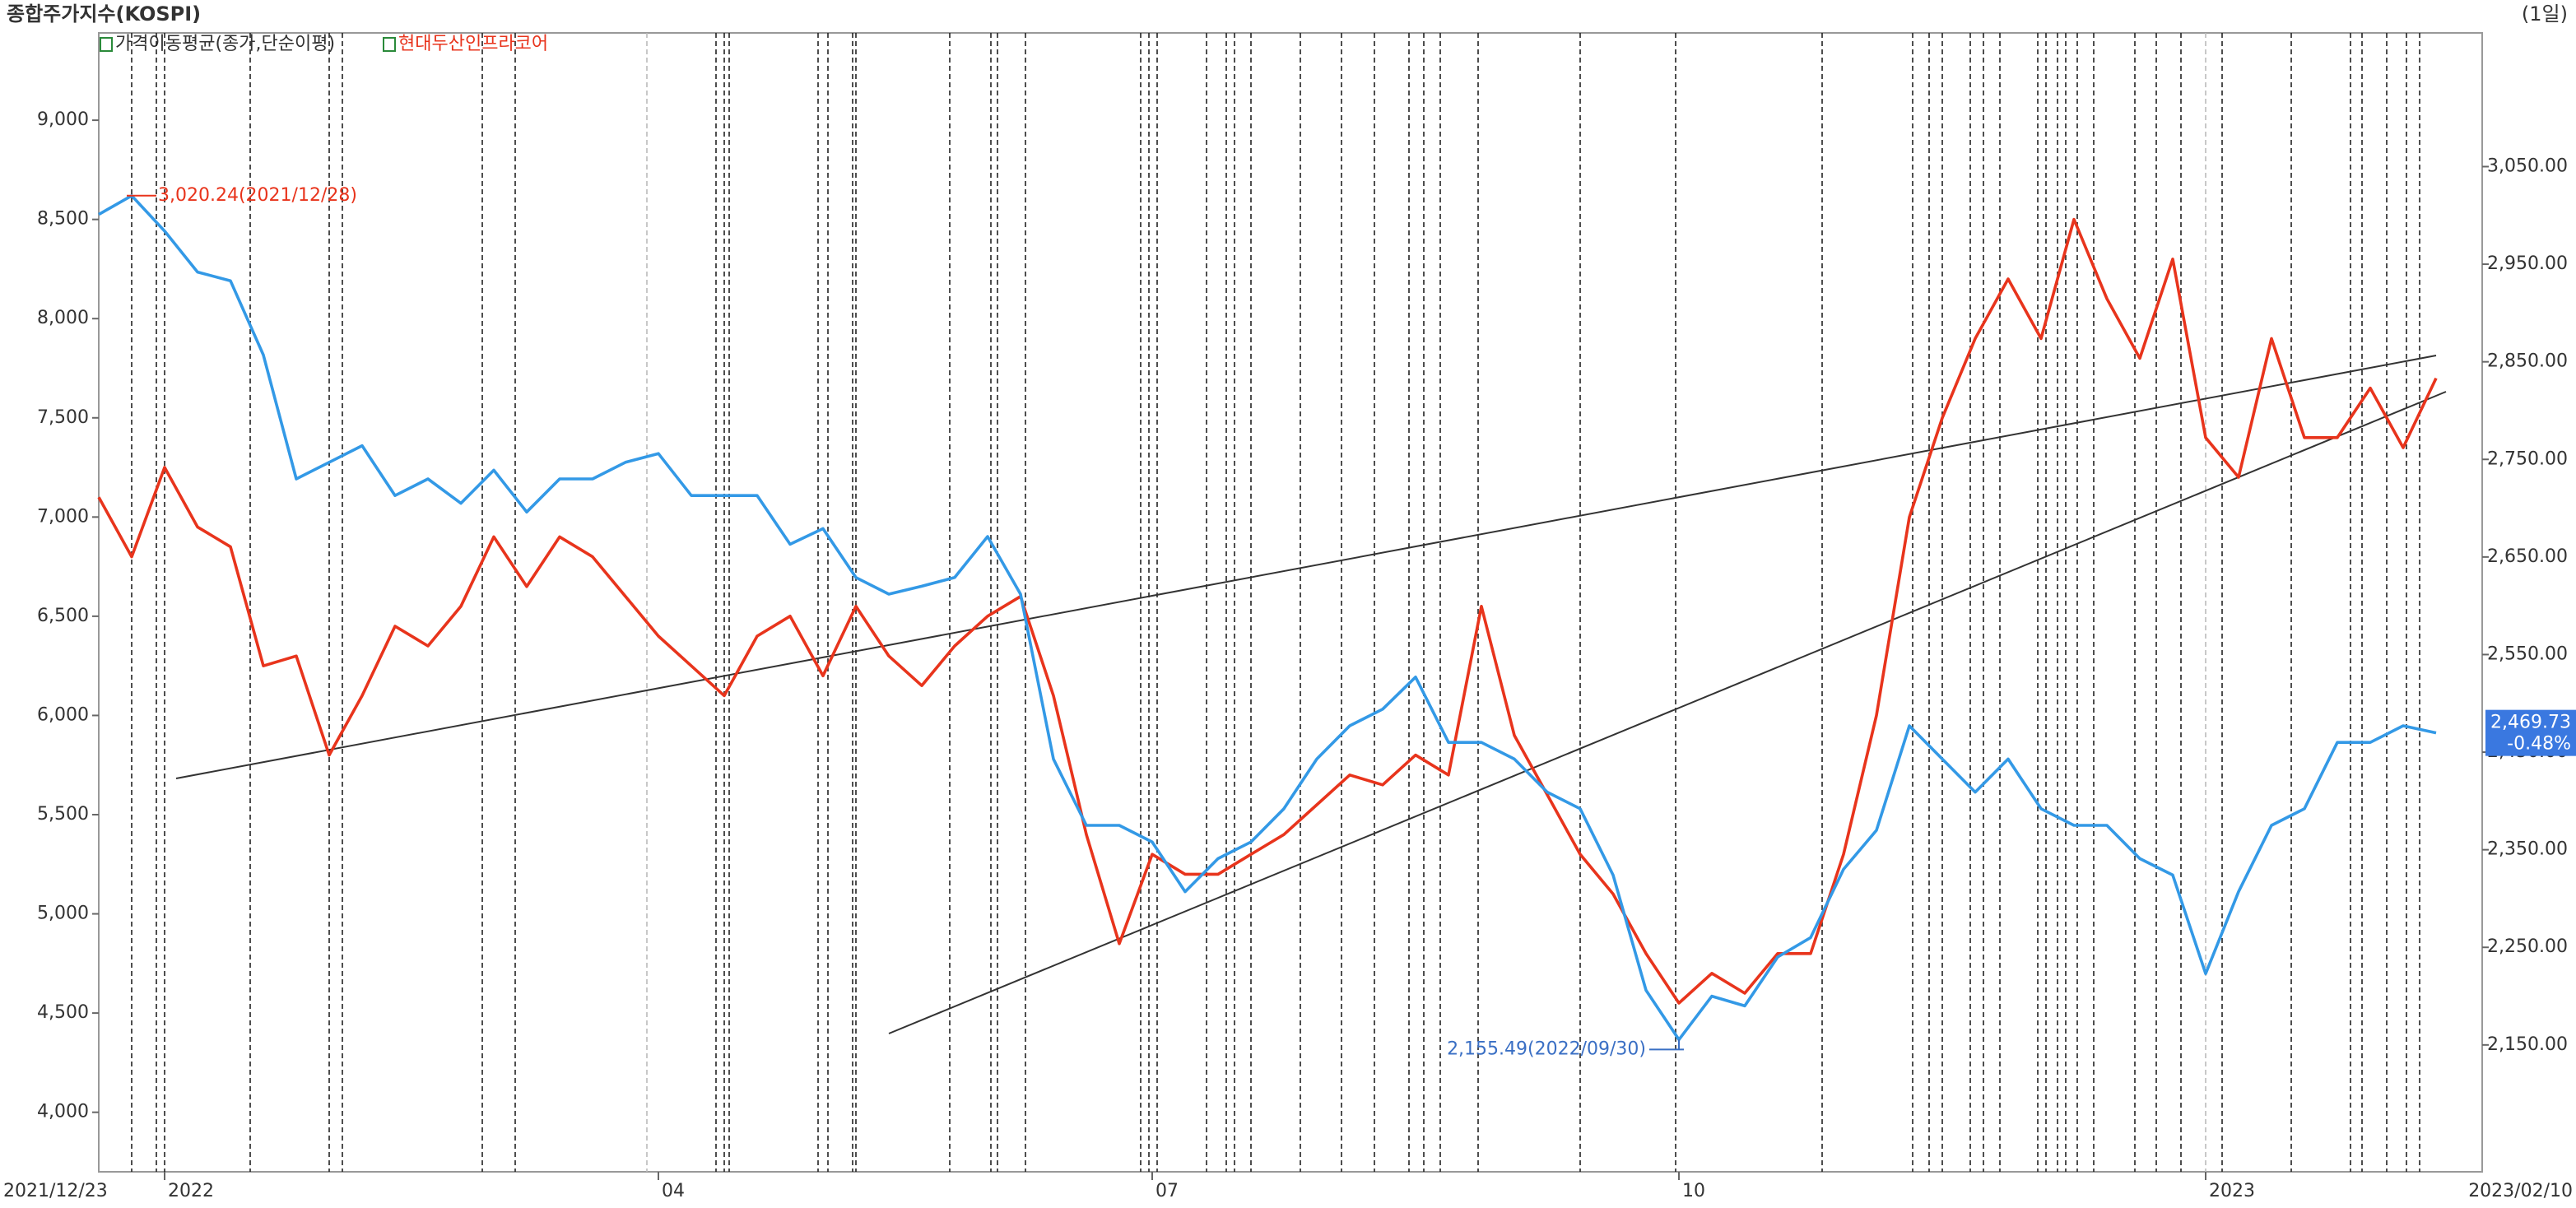 This screenshot has width=2576, height=1208. Describe the element at coordinates (2527, 654) in the screenshot. I see `y2-tick-label: 2,550.00` at that location.